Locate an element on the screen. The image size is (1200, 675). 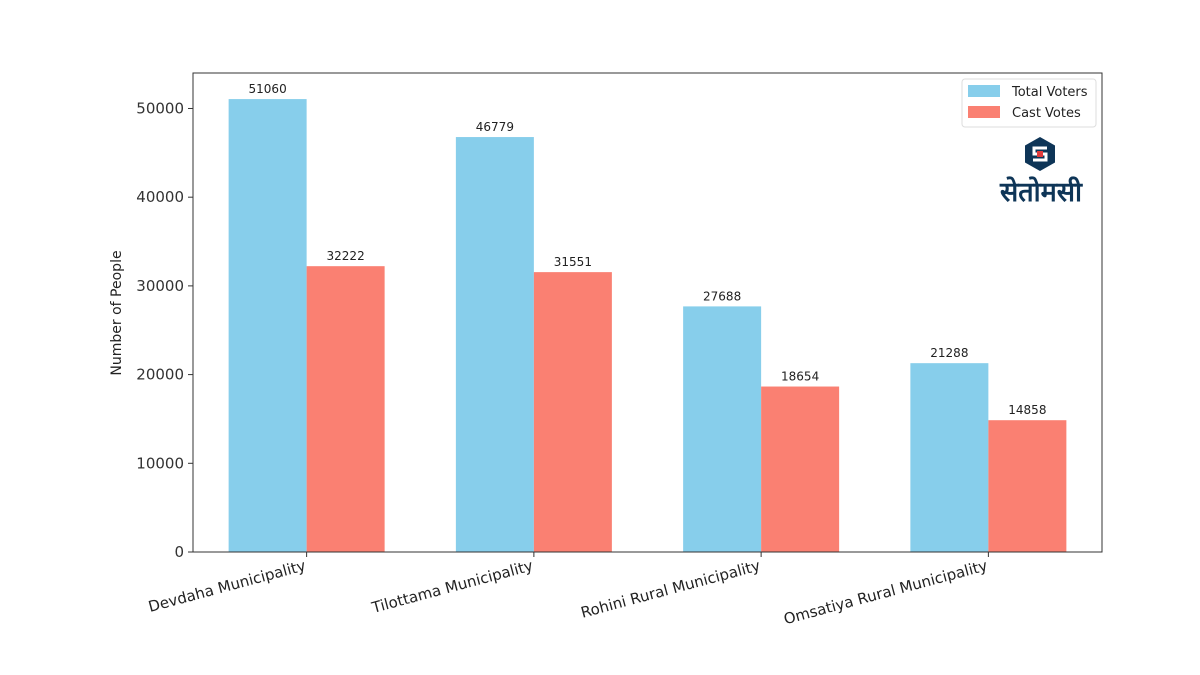
bar-total-voters-omsatiya-rural-municipality is located at coordinates (949, 457).